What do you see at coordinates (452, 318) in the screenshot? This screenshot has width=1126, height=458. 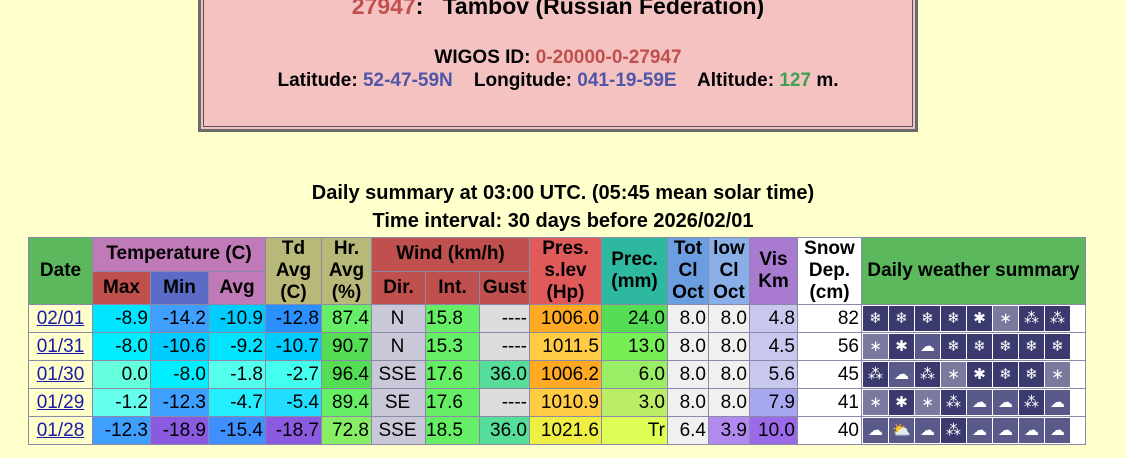 I see `int-cell: 15.8` at bounding box center [452, 318].